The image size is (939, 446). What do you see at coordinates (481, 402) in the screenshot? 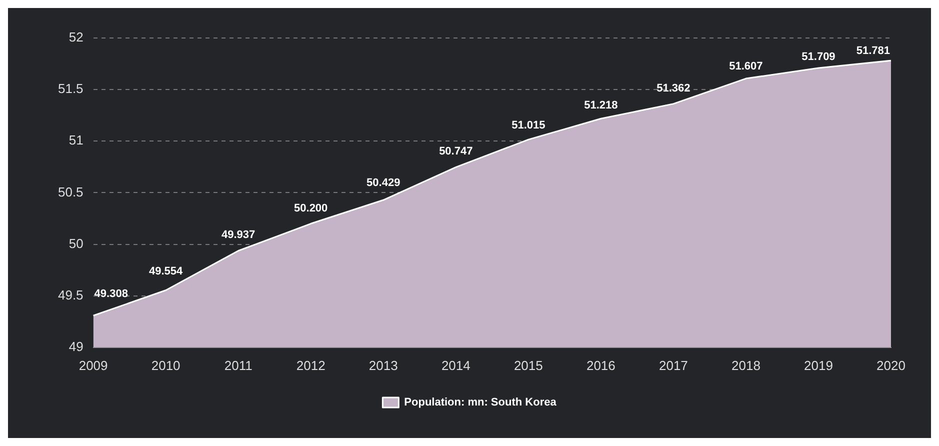
I see `legend-label: Population: mn: South Korea` at bounding box center [481, 402].